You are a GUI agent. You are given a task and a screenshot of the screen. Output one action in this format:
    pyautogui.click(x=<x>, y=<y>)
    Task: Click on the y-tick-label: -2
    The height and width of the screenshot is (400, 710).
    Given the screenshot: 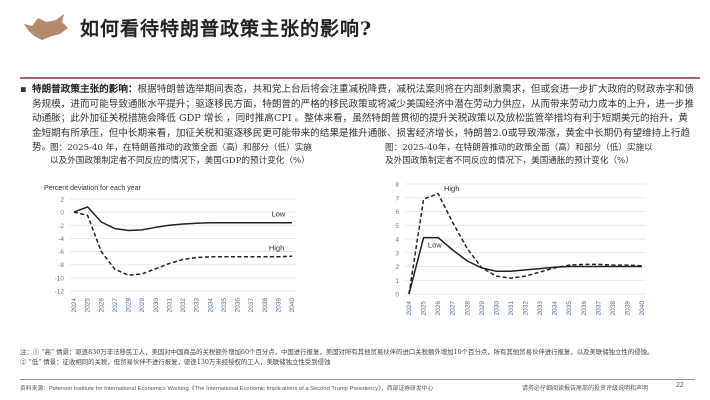 What is the action you would take?
    pyautogui.click(x=61, y=226)
    